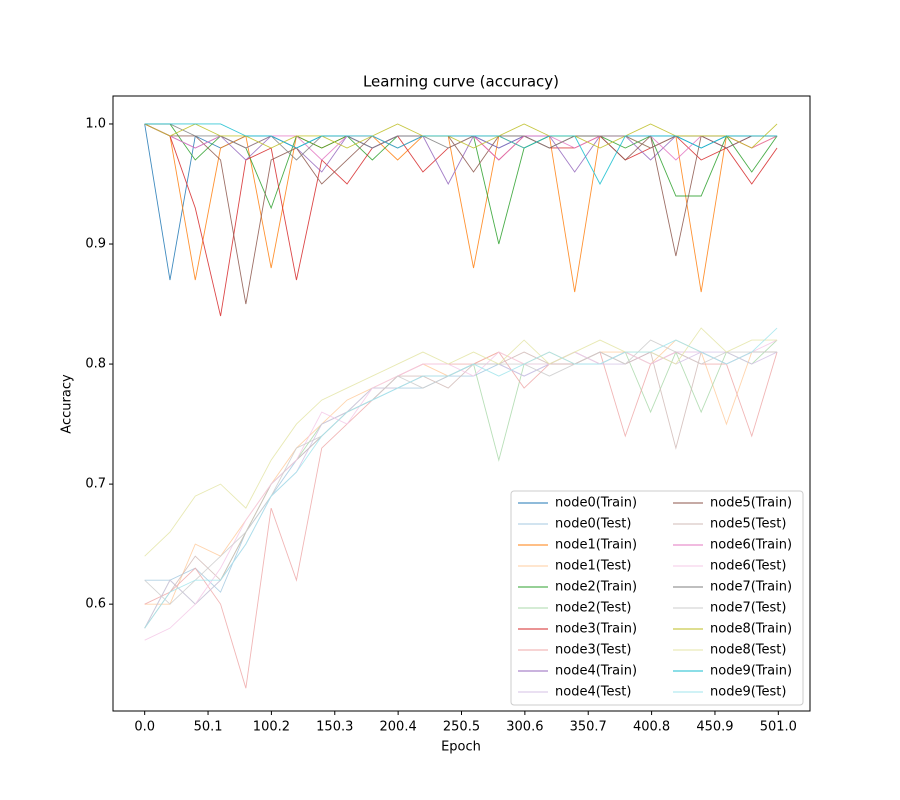 Image resolution: width=900 pixels, height=800 pixels. Describe the element at coordinates (596, 671) in the screenshot. I see `legend-label: node4(Train)` at that location.